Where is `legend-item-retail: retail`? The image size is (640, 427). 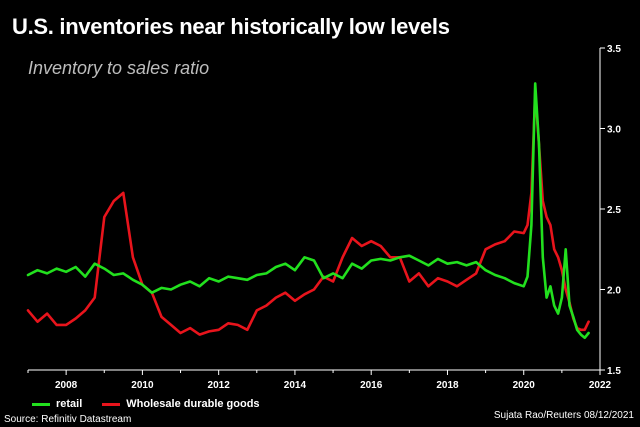 legend-item-retail: retail is located at coordinates (57, 404).